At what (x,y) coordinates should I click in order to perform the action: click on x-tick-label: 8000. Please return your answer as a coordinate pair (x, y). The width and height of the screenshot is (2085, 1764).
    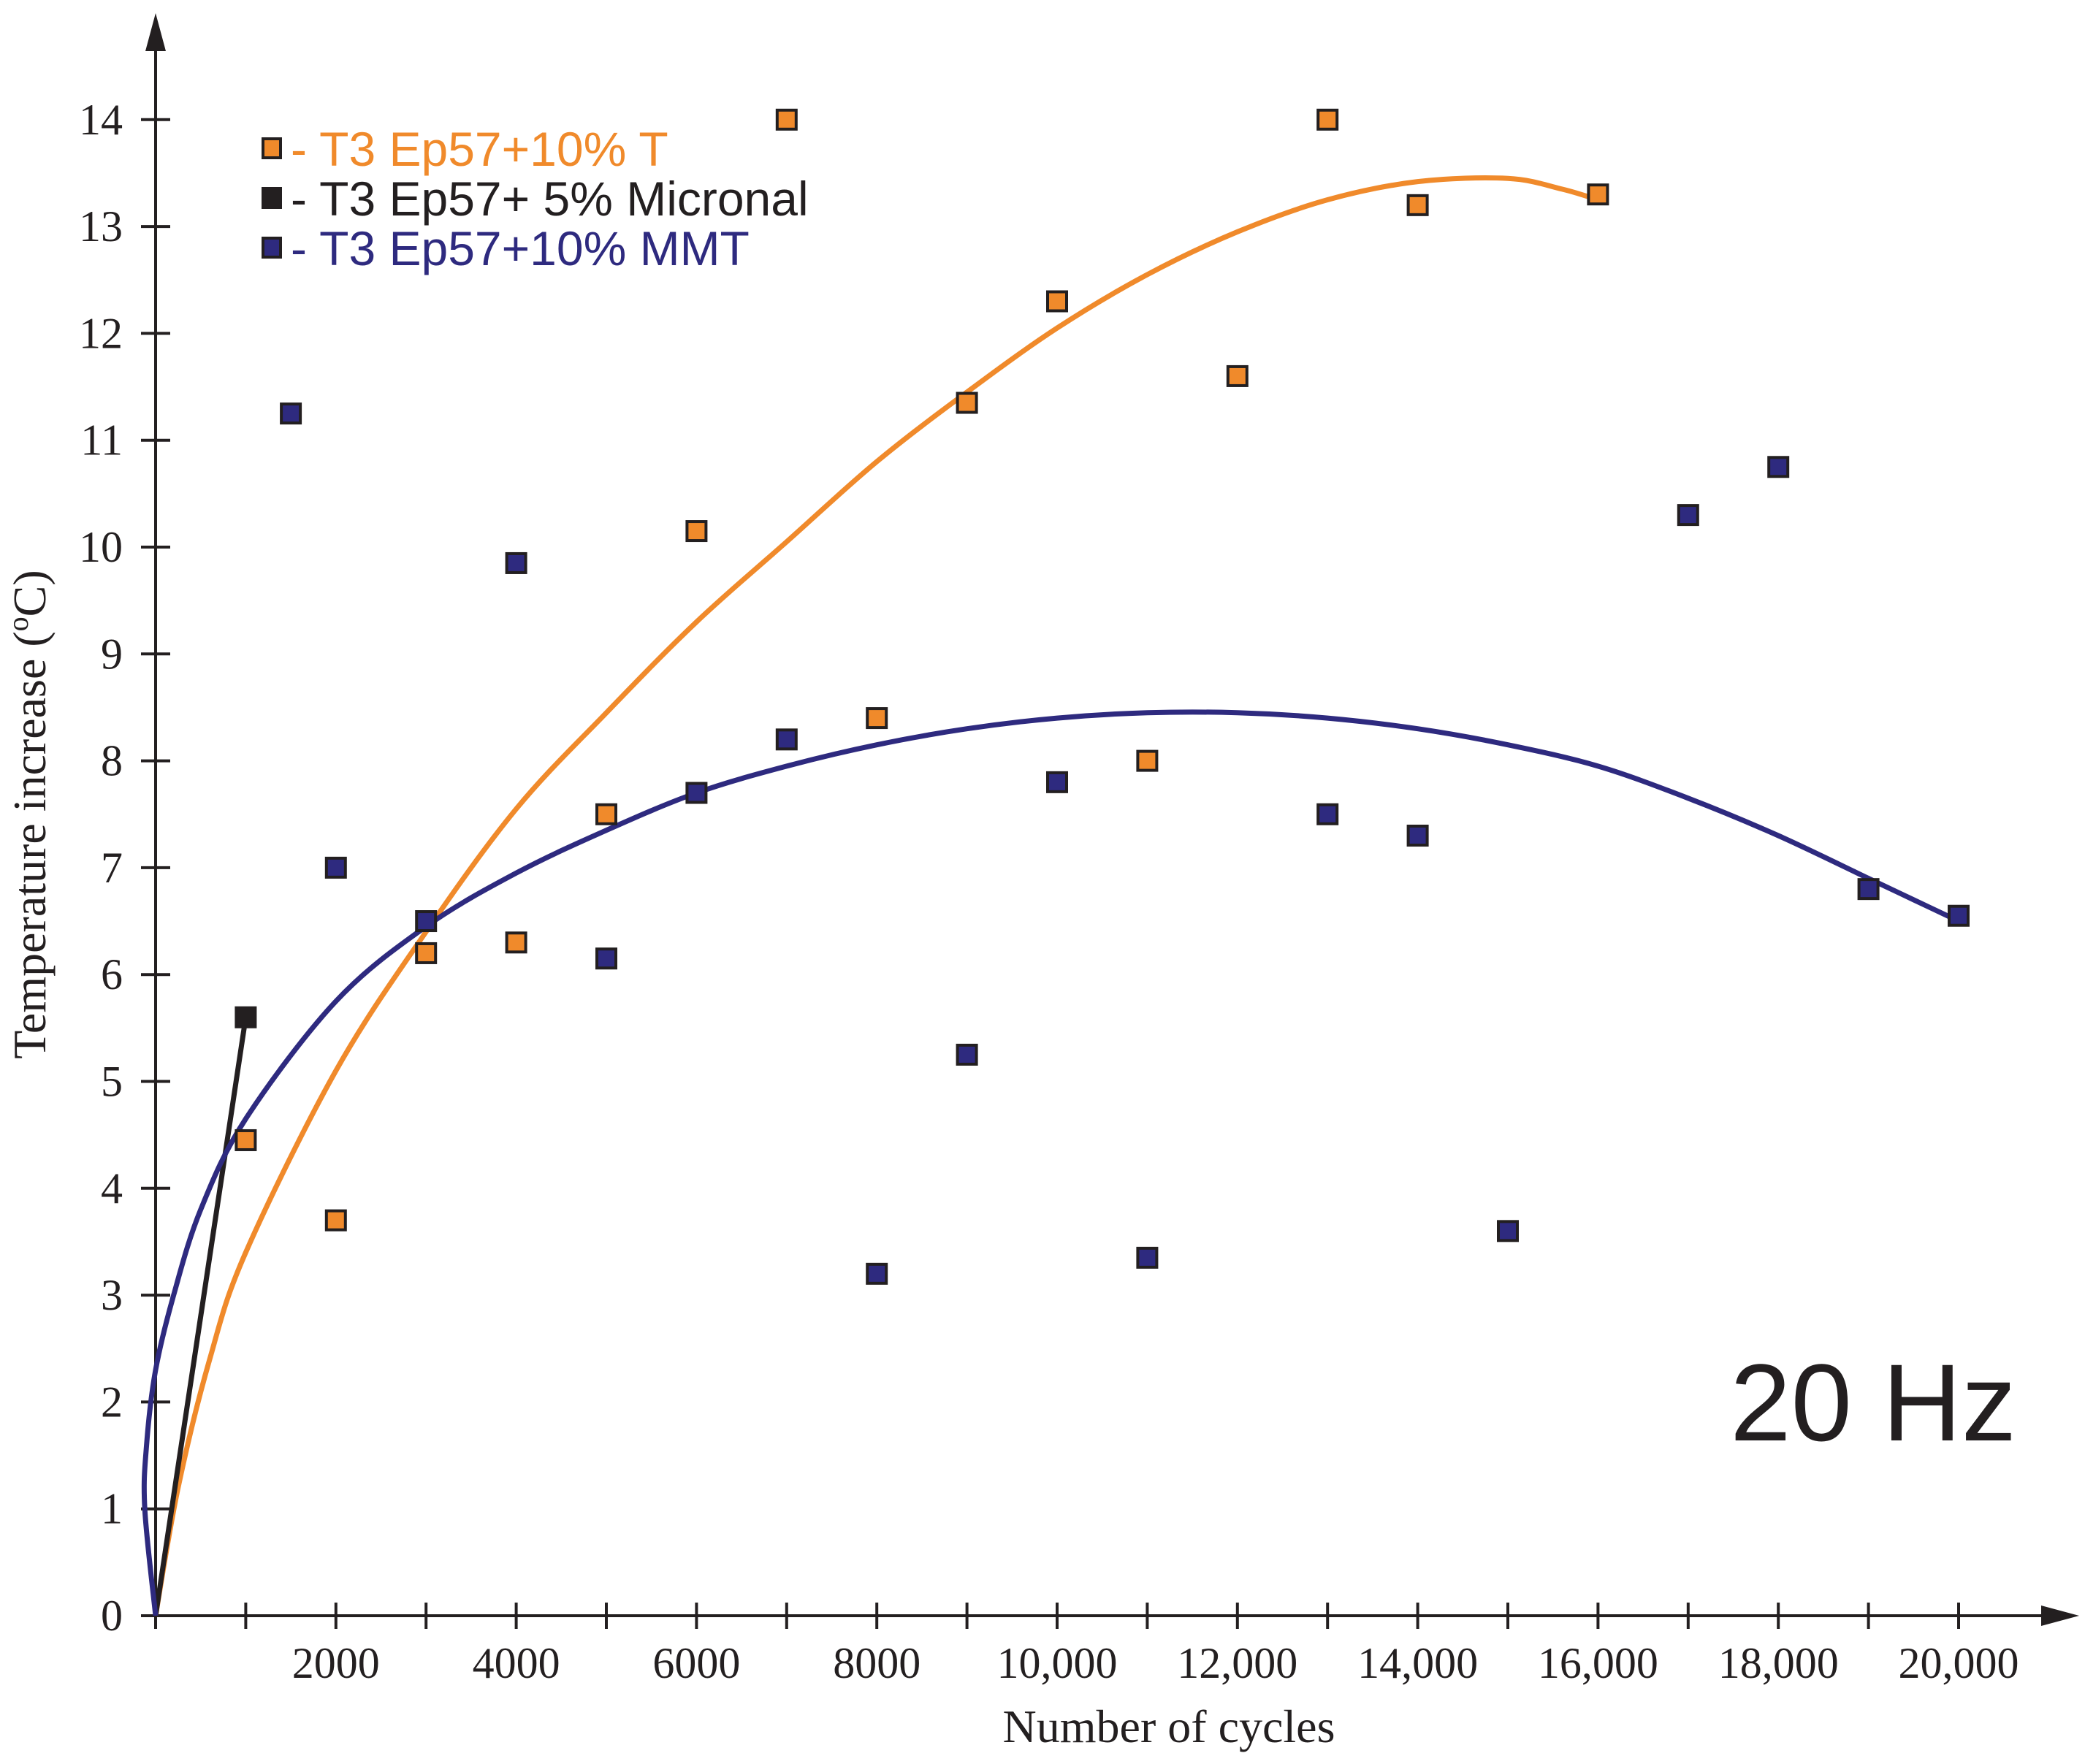
    Looking at the image, I should click on (877, 1663).